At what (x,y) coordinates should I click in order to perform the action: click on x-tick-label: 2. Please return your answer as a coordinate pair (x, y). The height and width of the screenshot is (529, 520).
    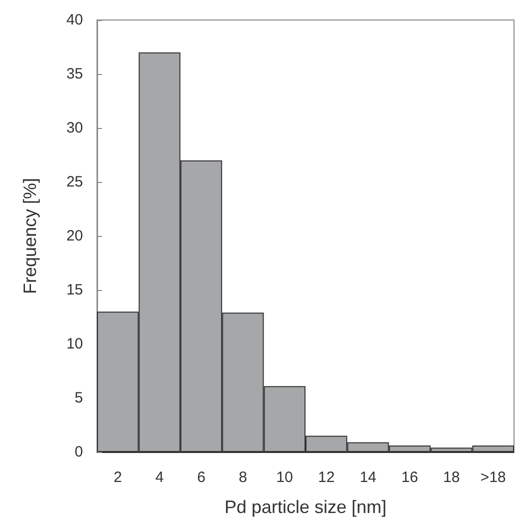
    Looking at the image, I should click on (118, 477).